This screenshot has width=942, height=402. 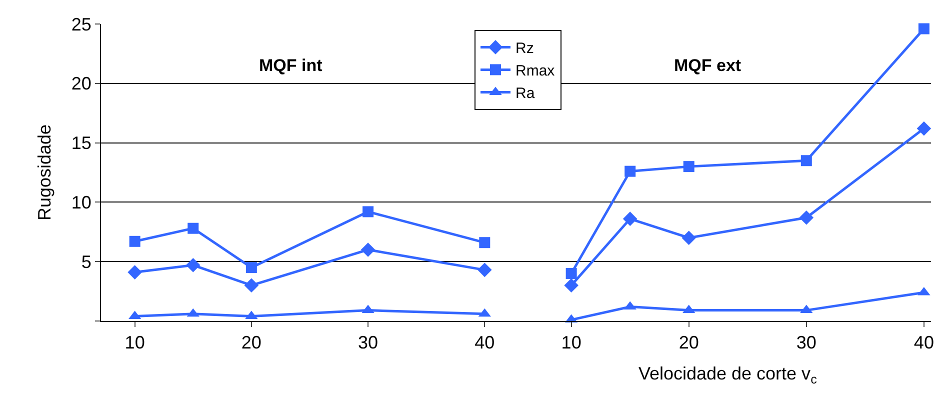 I want to click on annotation: MQF int, so click(x=291, y=65).